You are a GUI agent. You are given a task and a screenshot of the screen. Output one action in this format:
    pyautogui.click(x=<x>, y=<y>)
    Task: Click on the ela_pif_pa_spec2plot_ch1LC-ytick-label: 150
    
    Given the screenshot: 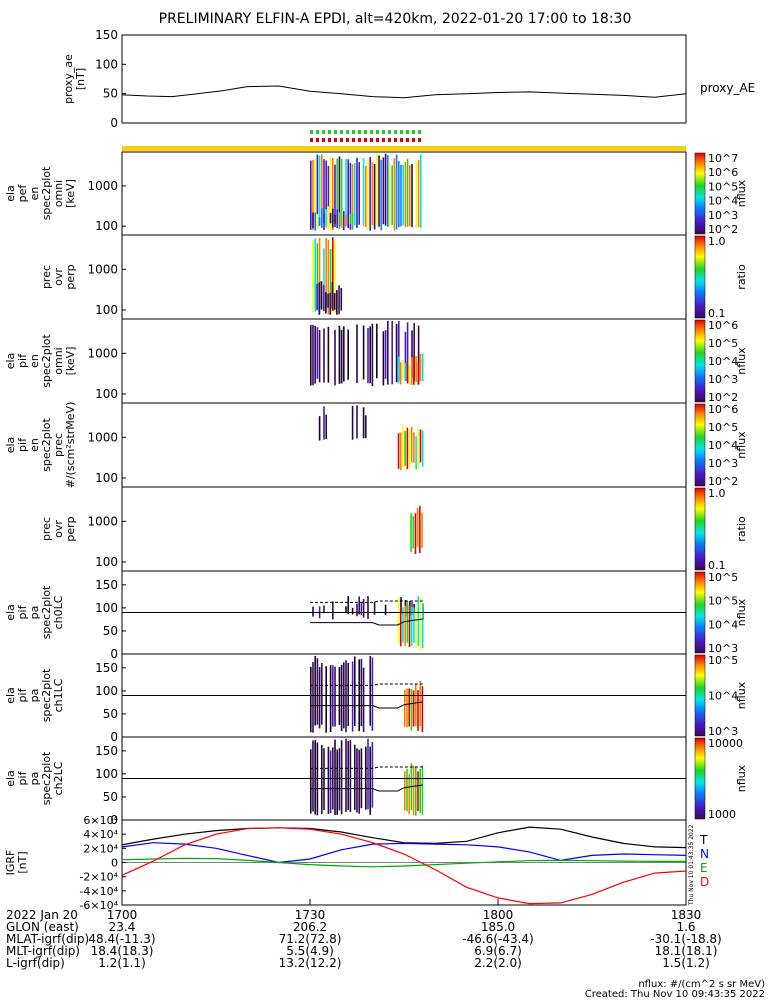 What is the action you would take?
    pyautogui.click(x=106, y=668)
    